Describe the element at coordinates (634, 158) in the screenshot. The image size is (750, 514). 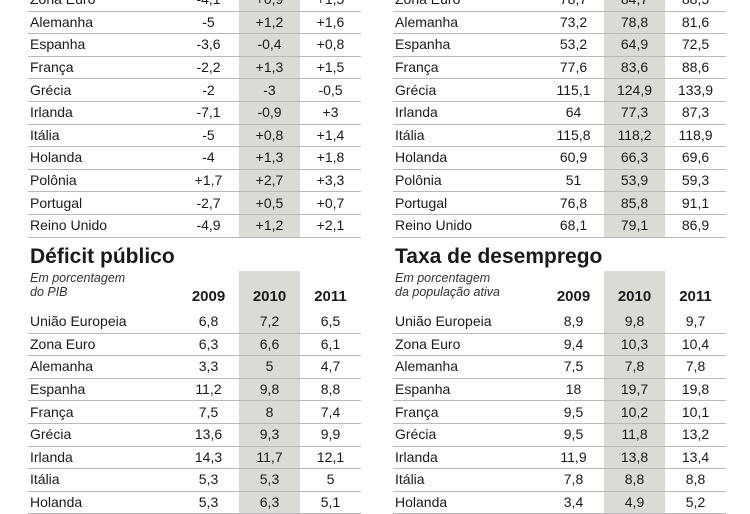
I see `value-cell: 66,3` at that location.